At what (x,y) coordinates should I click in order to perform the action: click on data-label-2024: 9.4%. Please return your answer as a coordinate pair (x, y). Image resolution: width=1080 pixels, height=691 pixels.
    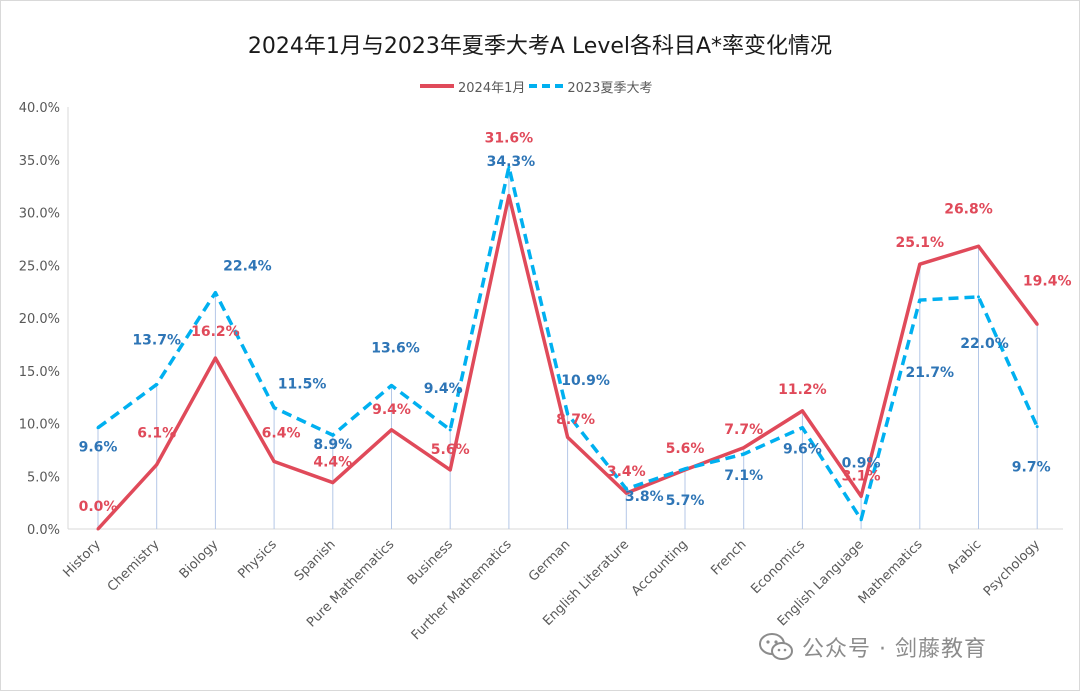
    Looking at the image, I should click on (391, 410).